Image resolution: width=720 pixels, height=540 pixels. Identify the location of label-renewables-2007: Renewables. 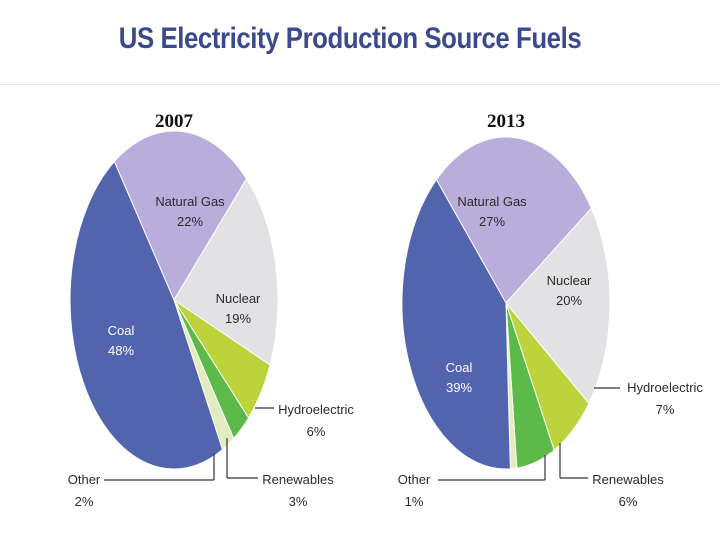
(298, 479).